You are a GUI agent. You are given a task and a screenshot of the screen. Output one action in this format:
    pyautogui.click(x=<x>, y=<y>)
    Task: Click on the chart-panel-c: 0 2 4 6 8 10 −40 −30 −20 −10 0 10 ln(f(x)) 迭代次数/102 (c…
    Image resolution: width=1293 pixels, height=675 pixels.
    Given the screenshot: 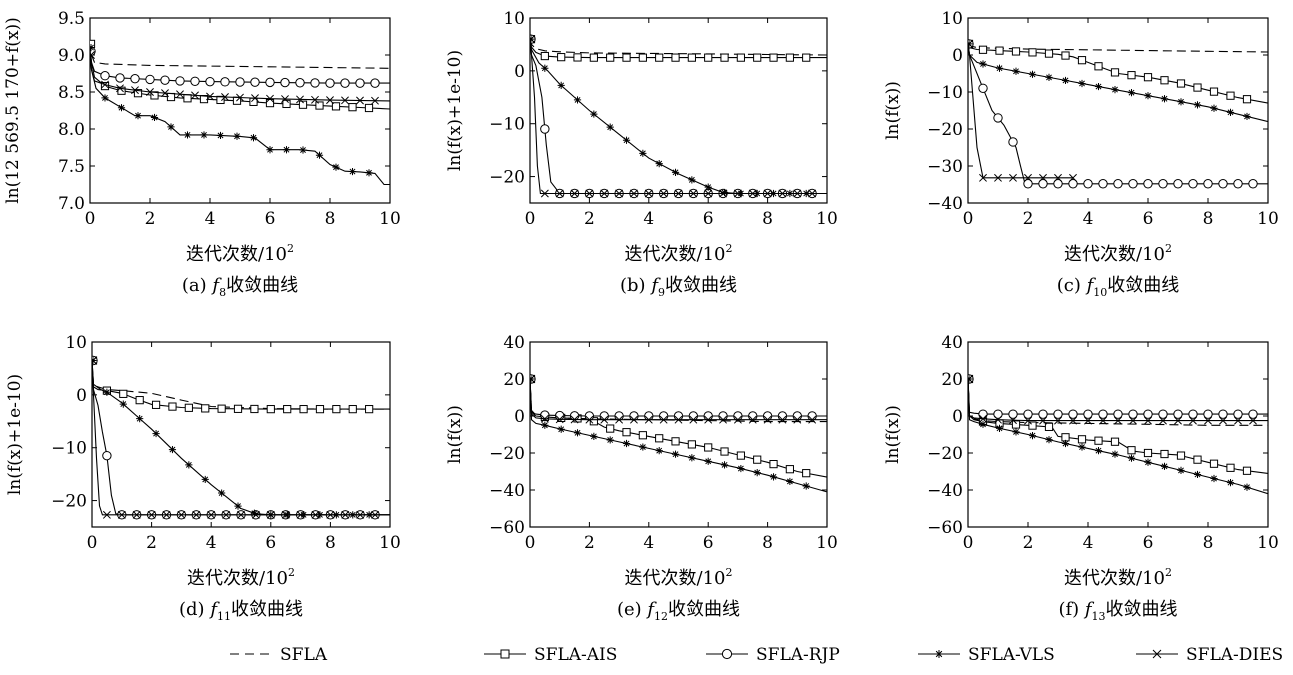 What is the action you would take?
    pyautogui.click(x=1081, y=154)
    